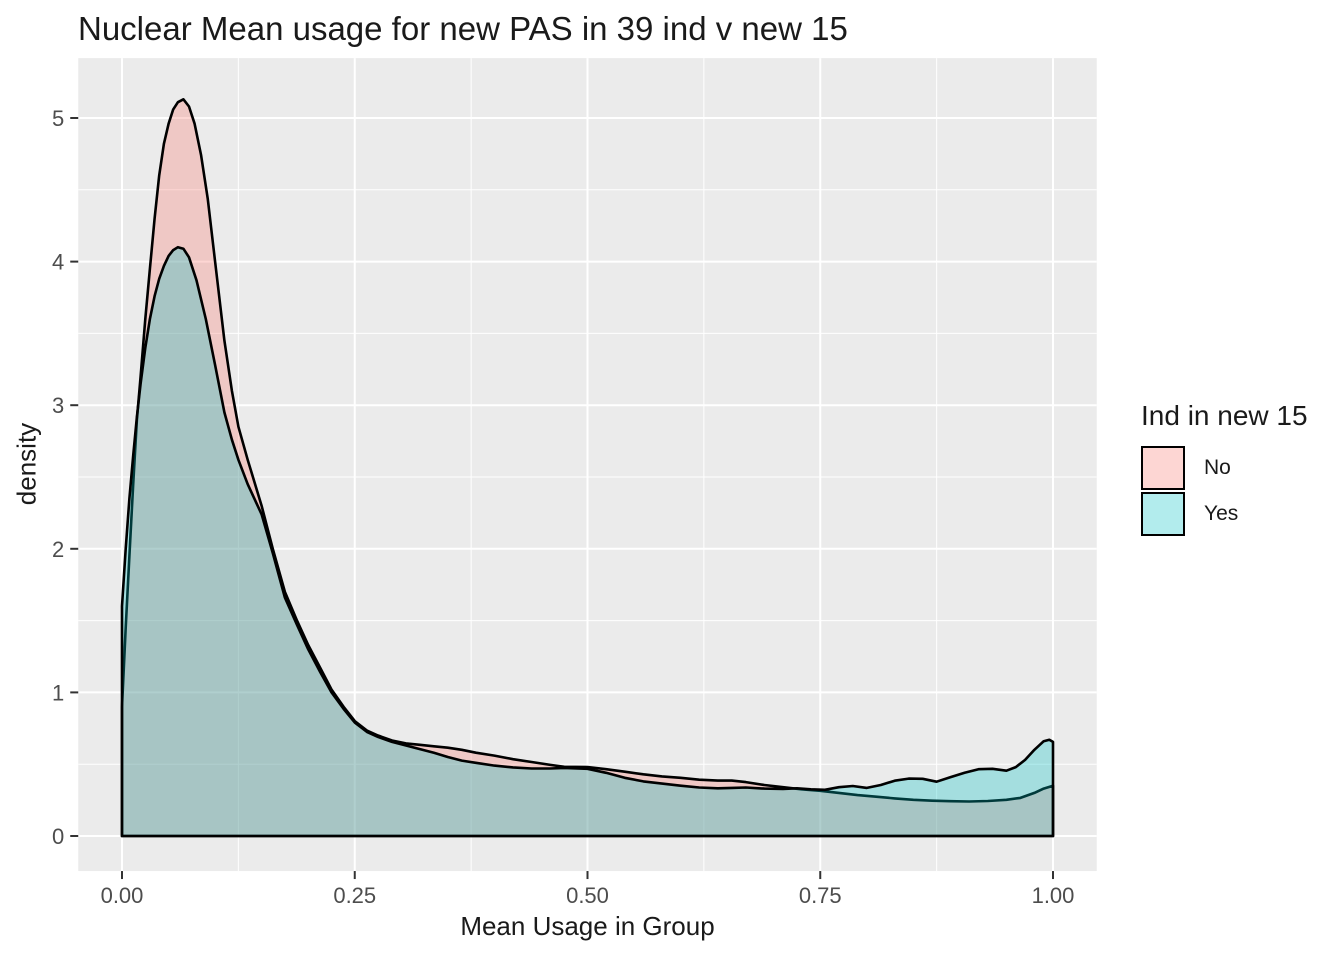 The height and width of the screenshot is (960, 1344). I want to click on legend-key-no, so click(1163, 468).